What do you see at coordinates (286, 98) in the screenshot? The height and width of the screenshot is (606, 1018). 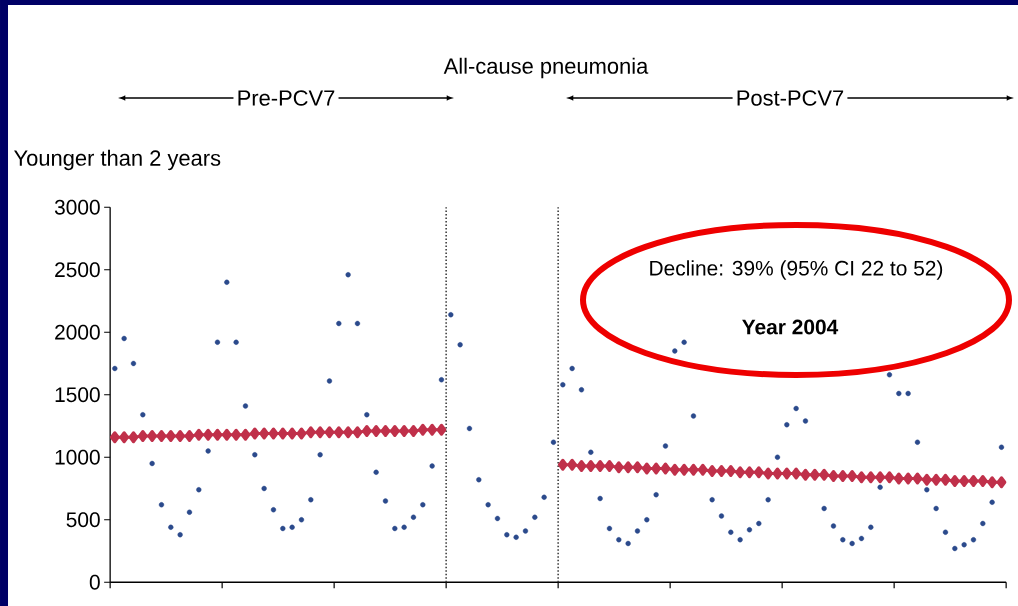 I see `text: Pre-PCV7` at bounding box center [286, 98].